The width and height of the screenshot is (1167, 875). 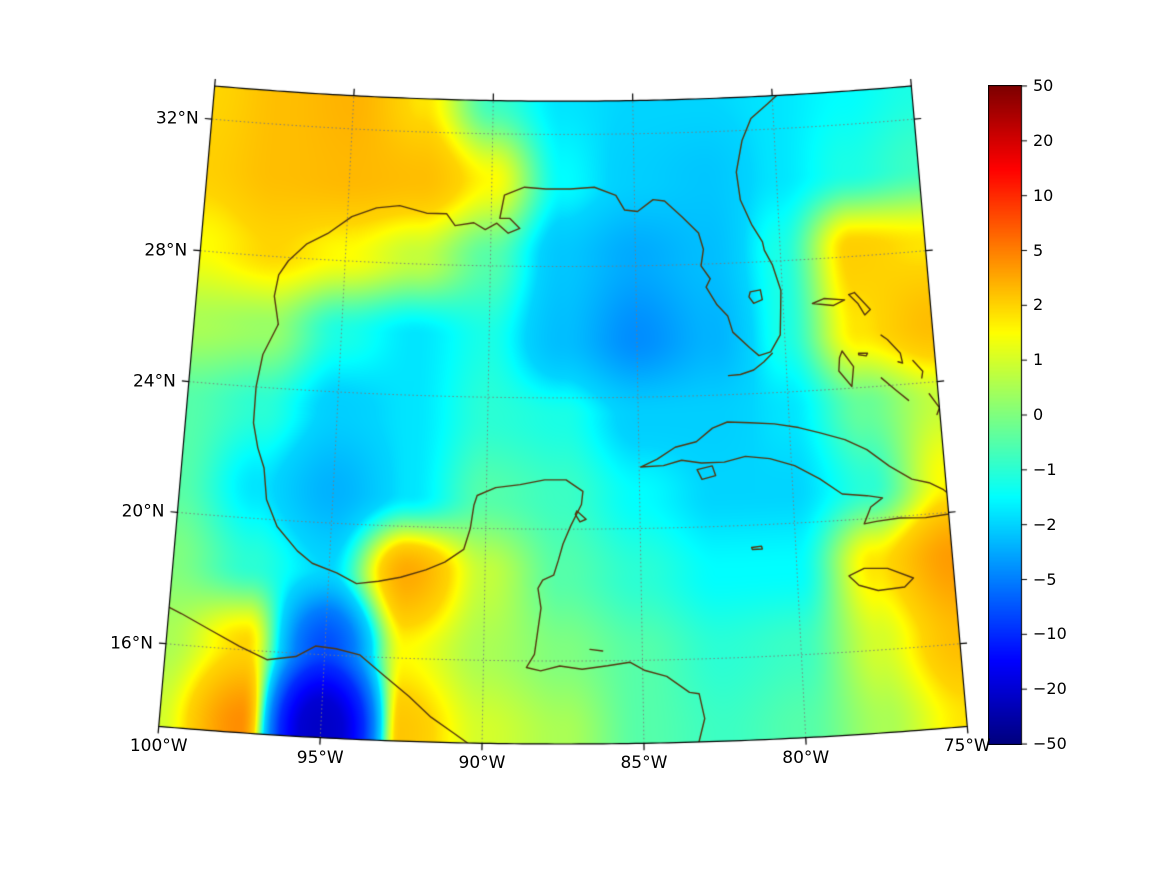 I want to click on colorbar-tick-label: −1, so click(x=1045, y=469).